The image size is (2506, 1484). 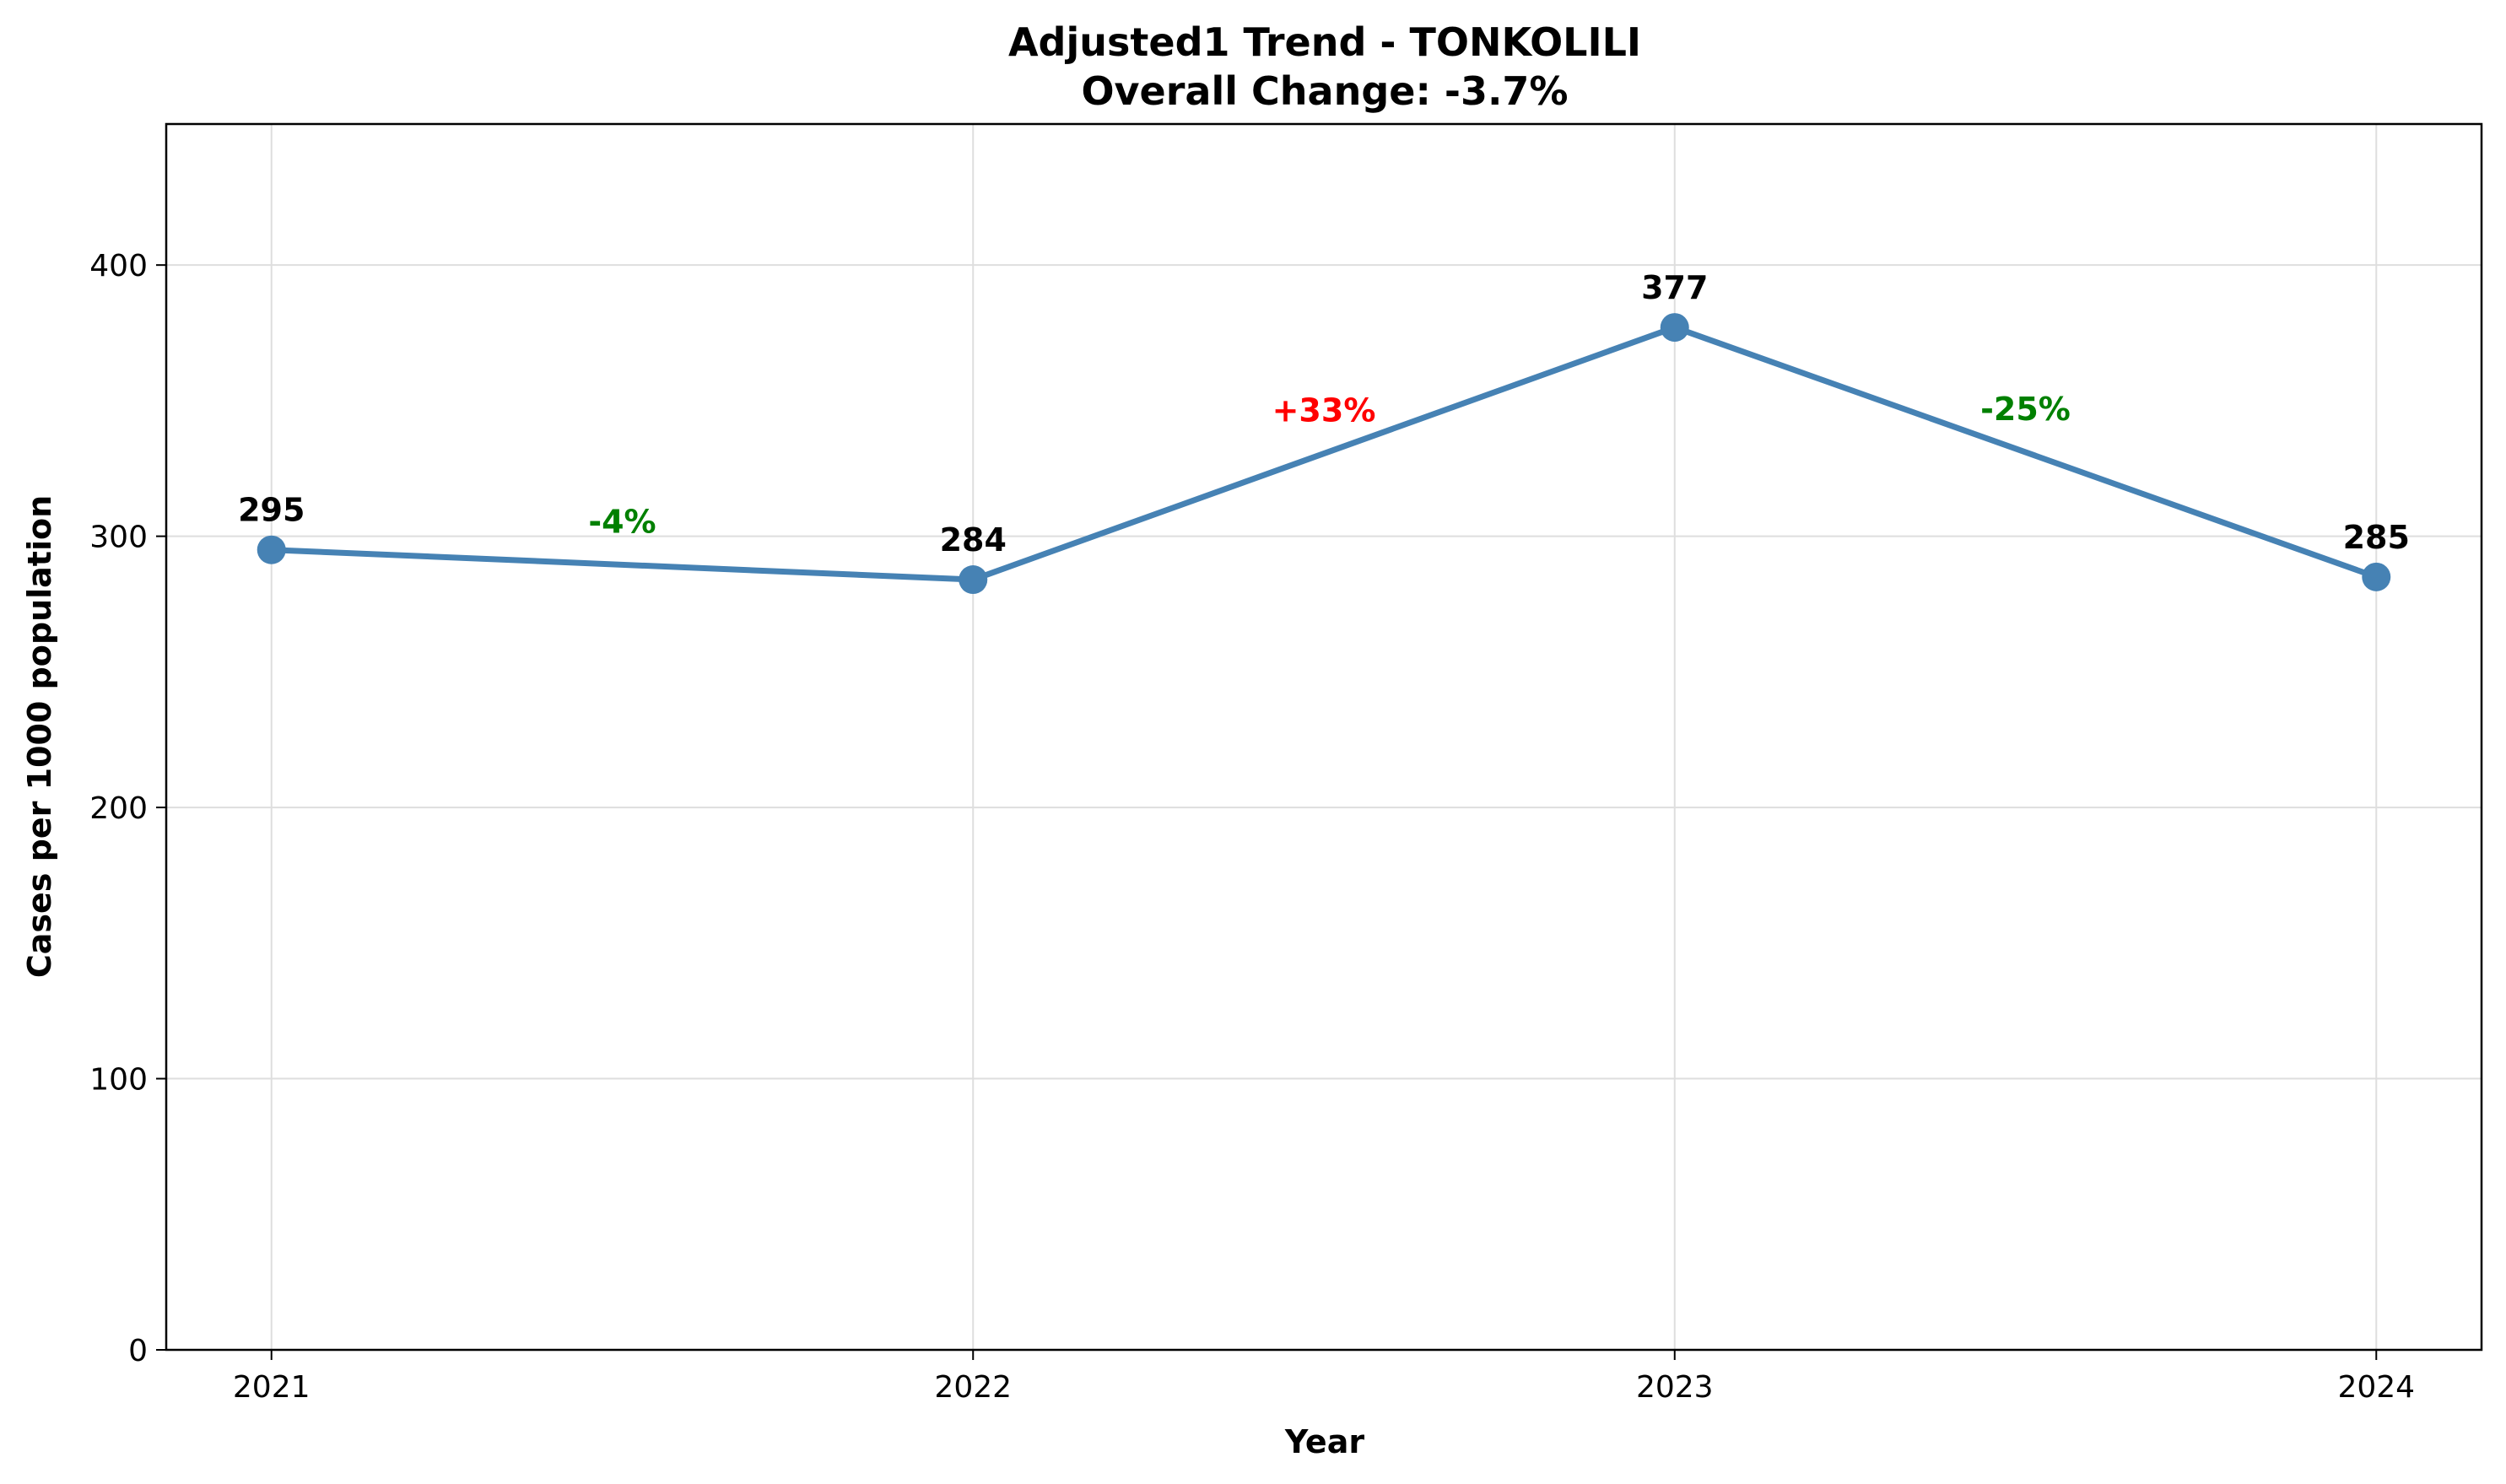 I want to click on percent-change-label: -4%, so click(x=622, y=521).